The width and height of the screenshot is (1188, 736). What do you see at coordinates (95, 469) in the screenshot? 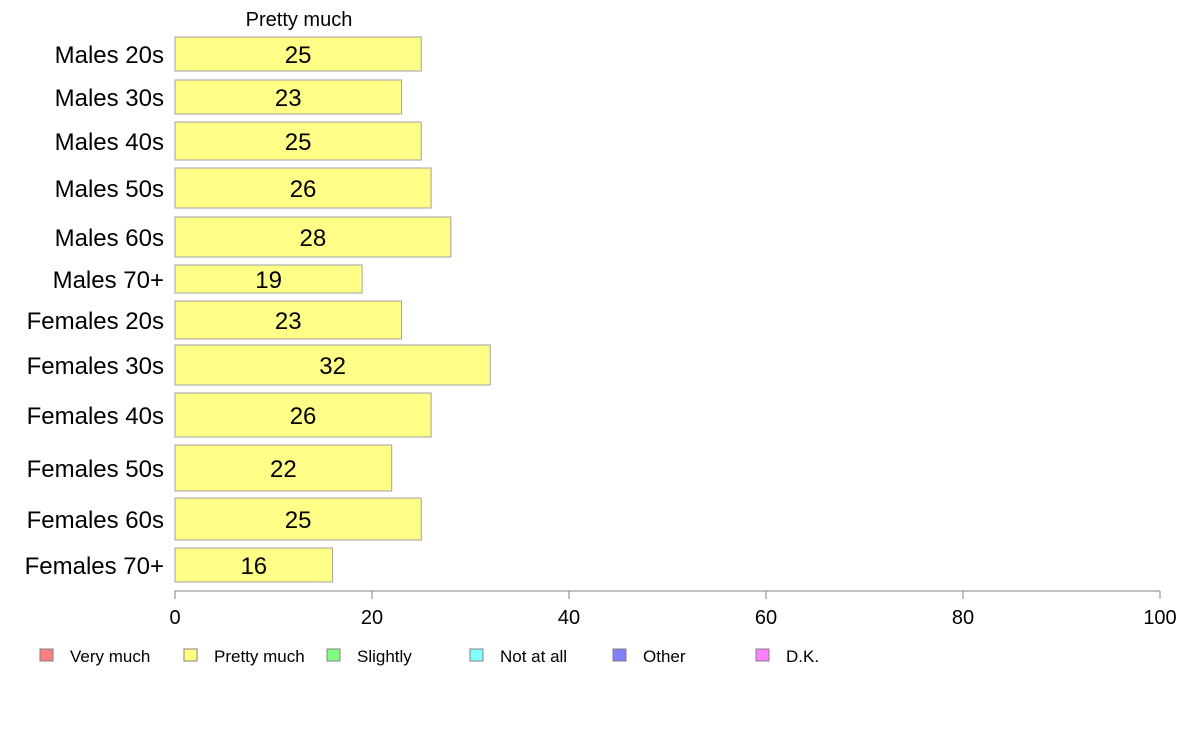
I see `category-label: Females 50s` at bounding box center [95, 469].